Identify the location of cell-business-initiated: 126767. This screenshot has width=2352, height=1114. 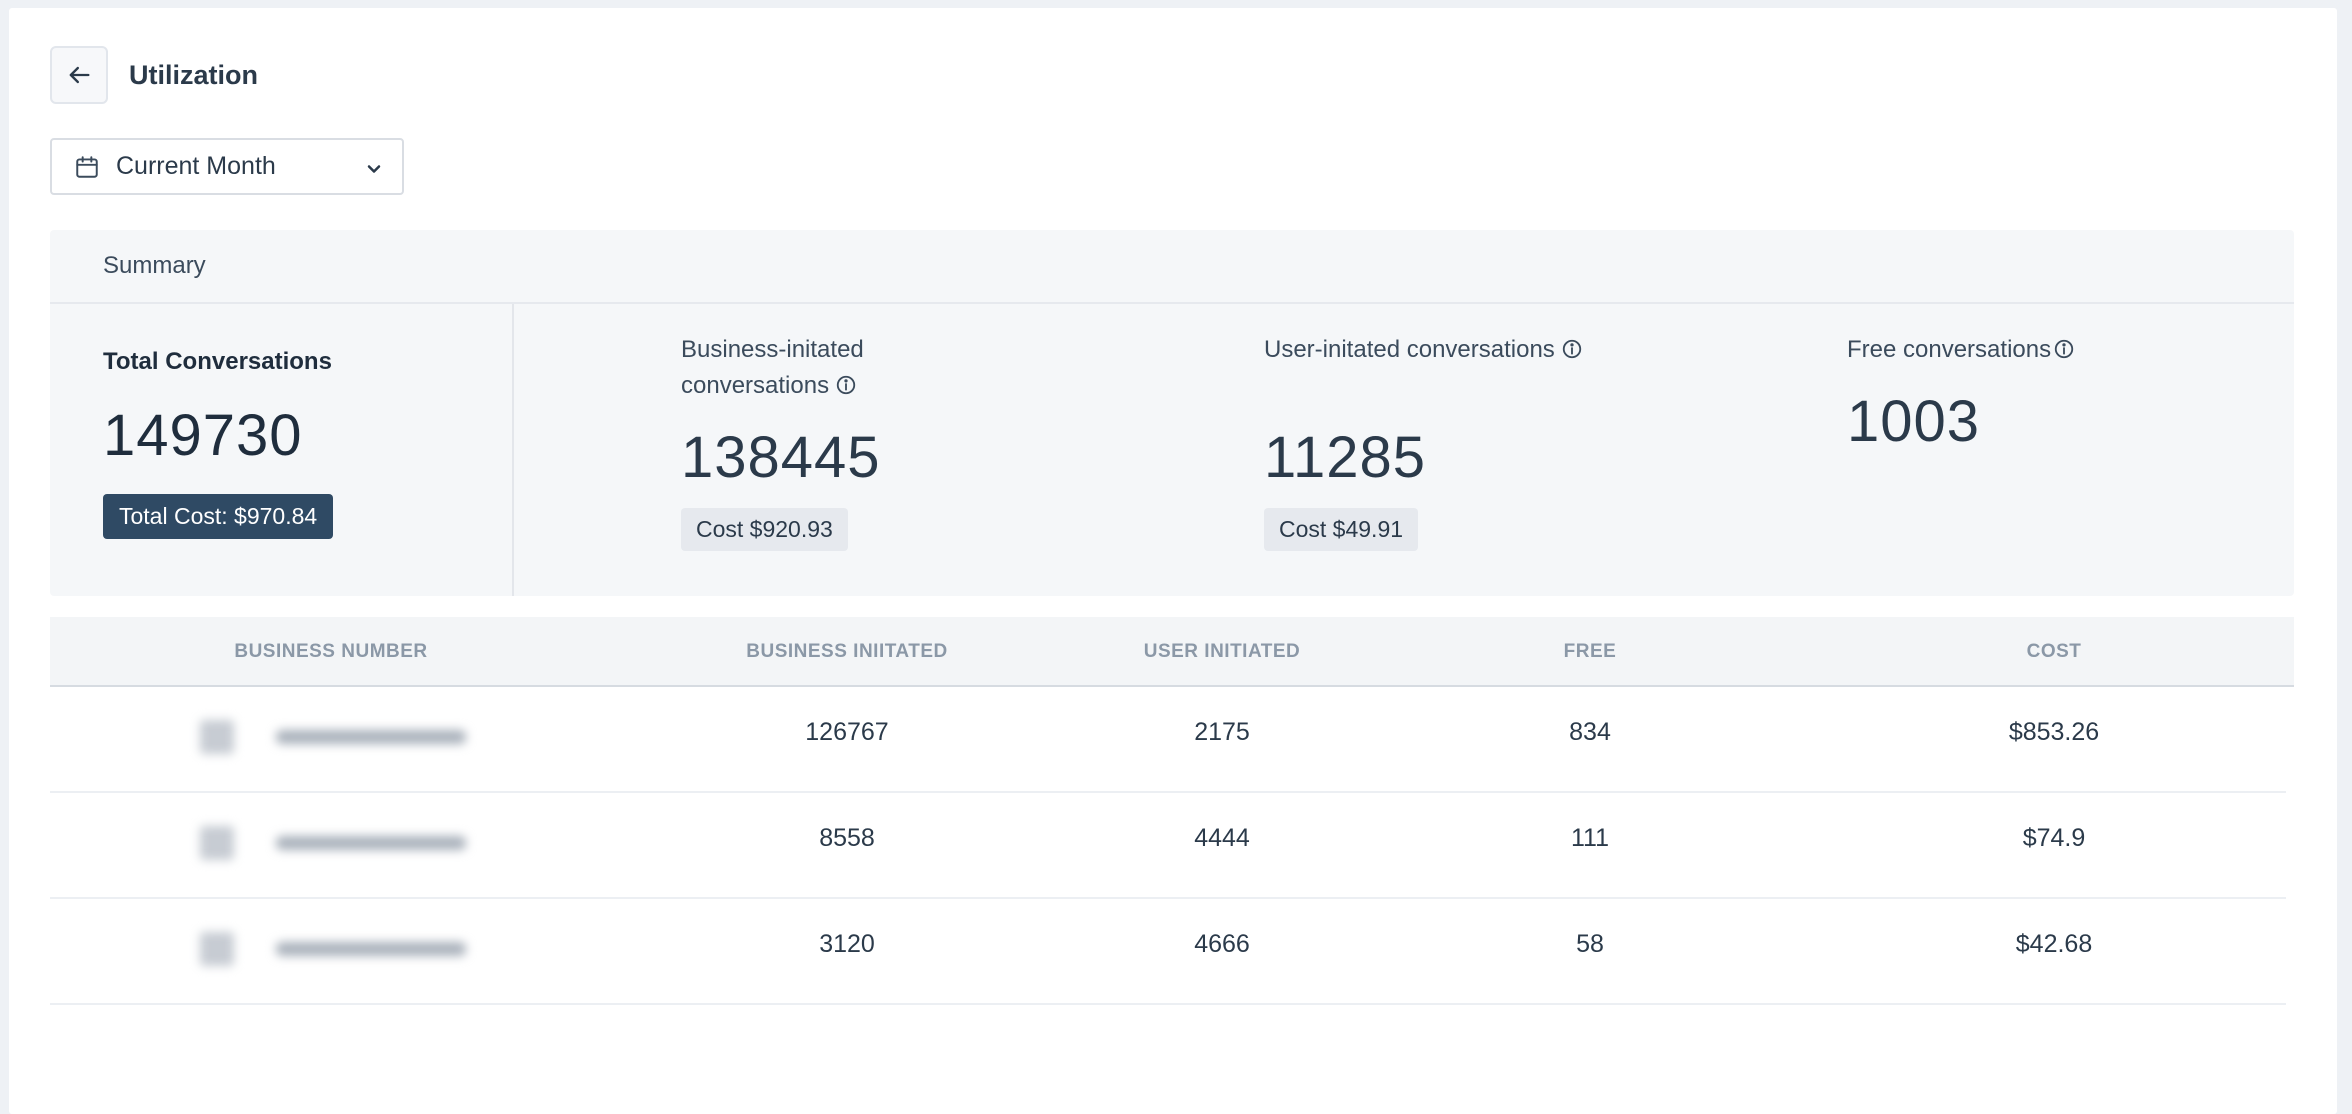
(847, 732).